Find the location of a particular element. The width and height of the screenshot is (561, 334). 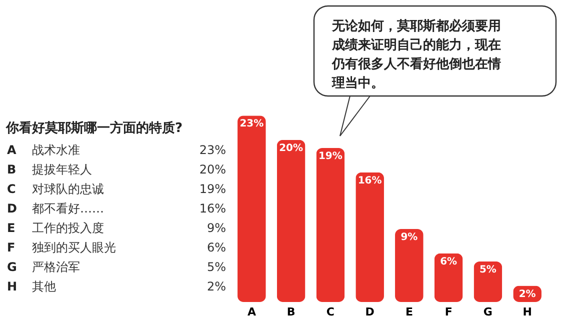

category-label: C is located at coordinates (11, 189).